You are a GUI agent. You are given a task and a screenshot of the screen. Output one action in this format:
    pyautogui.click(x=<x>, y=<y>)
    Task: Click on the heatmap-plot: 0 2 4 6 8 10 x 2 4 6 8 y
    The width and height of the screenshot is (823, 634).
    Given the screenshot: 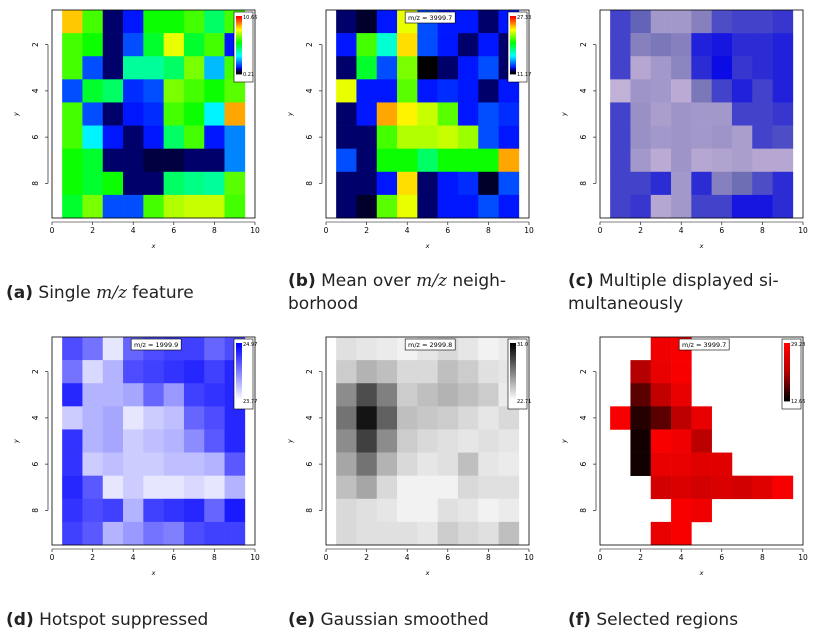 What is the action you would take?
    pyautogui.click(x=684, y=129)
    